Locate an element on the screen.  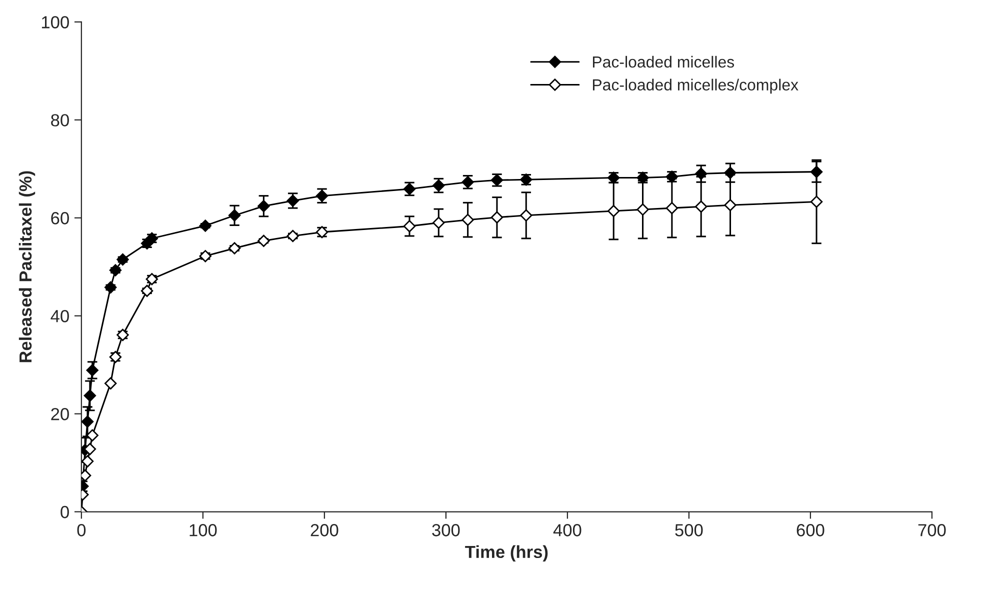
x-tick-label: 0 is located at coordinates (81, 530).